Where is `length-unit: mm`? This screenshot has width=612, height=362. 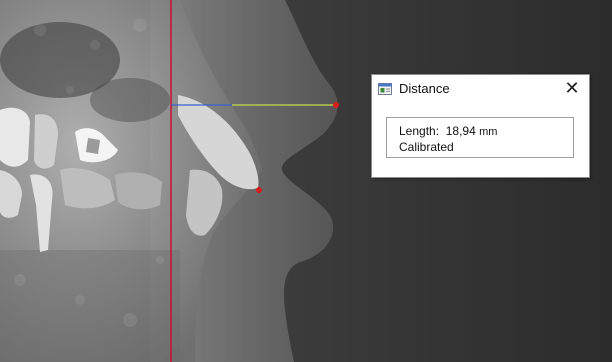 length-unit: mm is located at coordinates (488, 132).